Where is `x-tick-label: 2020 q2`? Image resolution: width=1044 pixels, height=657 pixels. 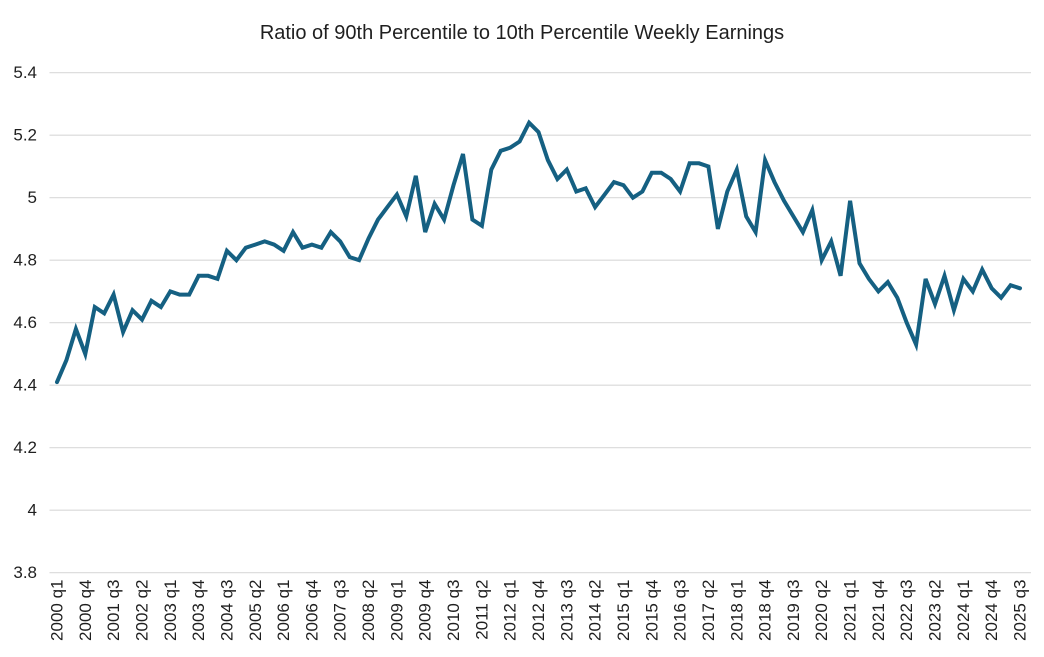
x-tick-label: 2020 q2 is located at coordinates (821, 610).